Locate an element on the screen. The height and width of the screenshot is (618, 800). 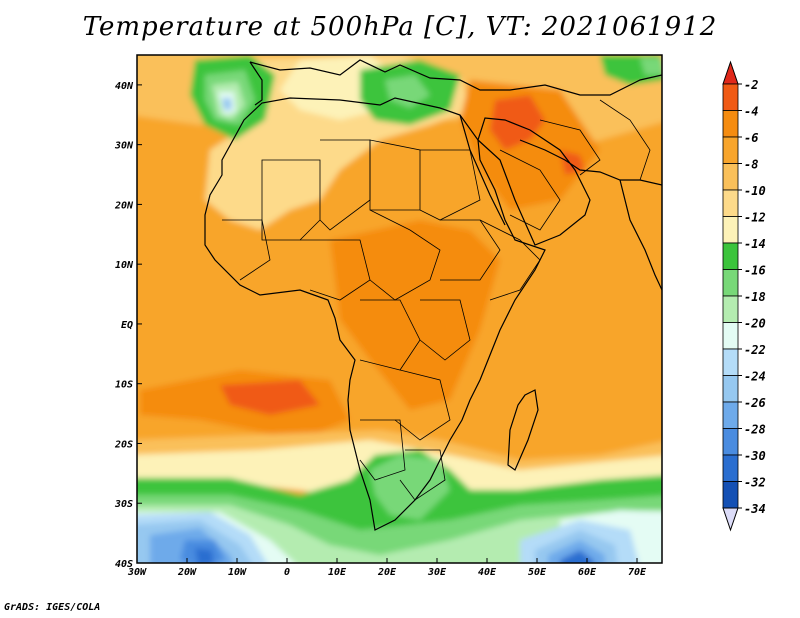
x-tick-label: 20W is located at coordinates (187, 572).